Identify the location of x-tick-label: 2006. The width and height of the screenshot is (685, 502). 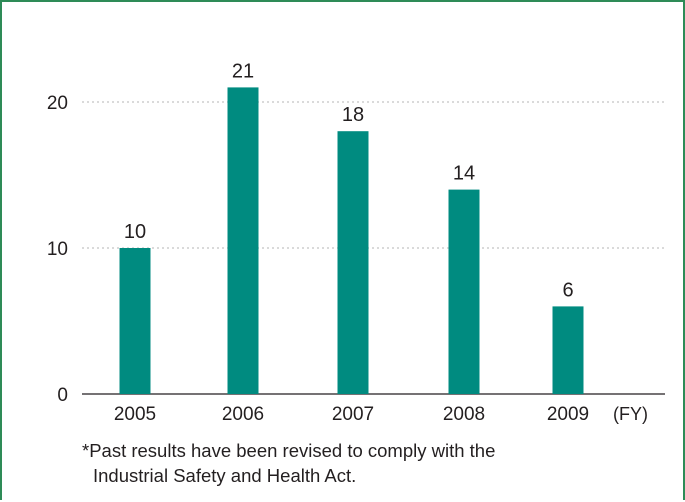
(243, 414).